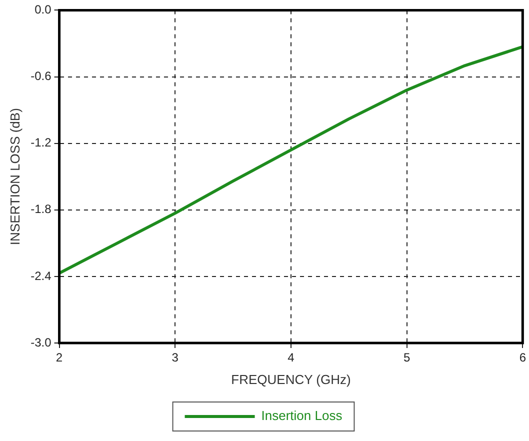 The image size is (529, 441). What do you see at coordinates (41, 143) in the screenshot?
I see `y-tick-label: -1.2` at bounding box center [41, 143].